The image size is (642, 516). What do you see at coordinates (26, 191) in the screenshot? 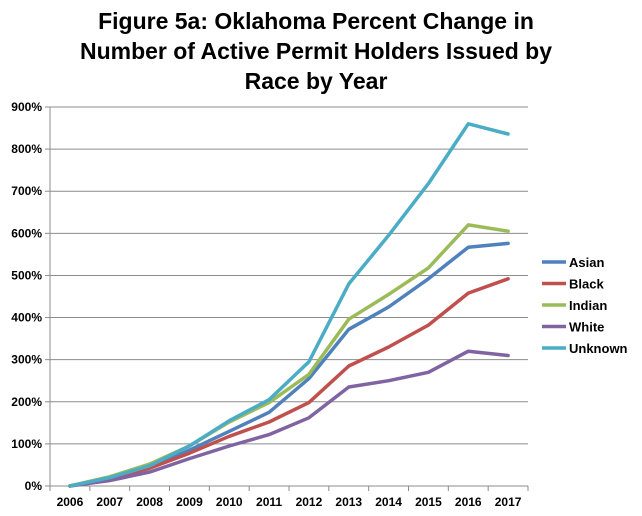
I see `y-tick-label: 700%` at bounding box center [26, 191].